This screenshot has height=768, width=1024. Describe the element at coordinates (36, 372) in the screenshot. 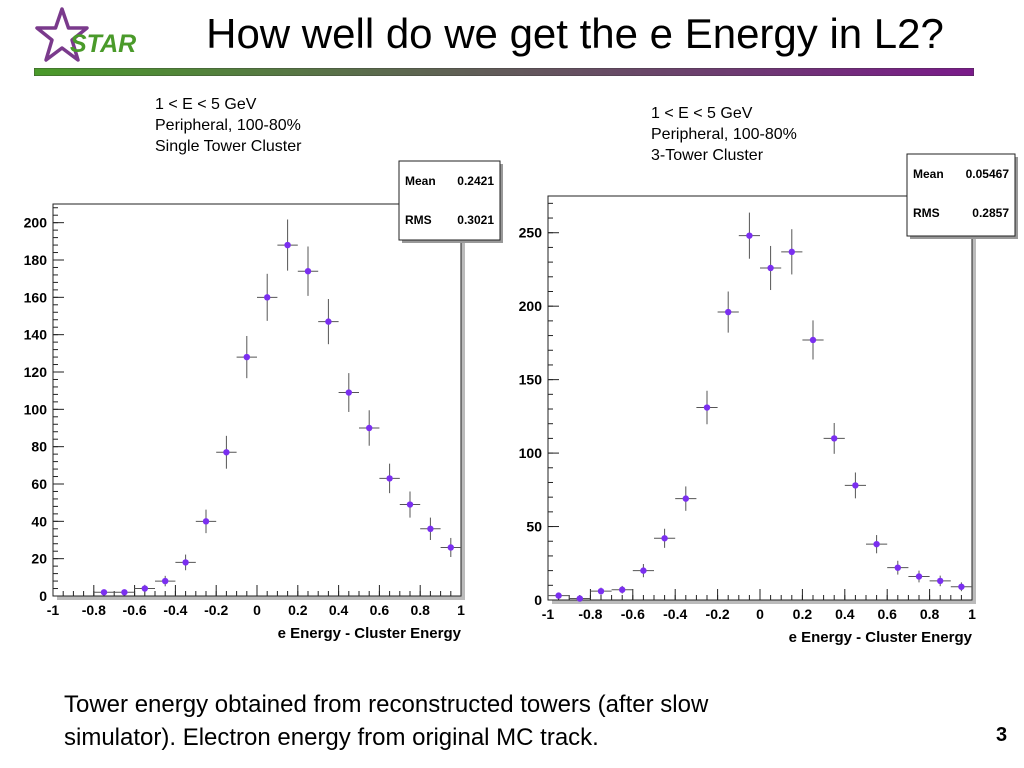

I see `y-tick-label: 120` at that location.